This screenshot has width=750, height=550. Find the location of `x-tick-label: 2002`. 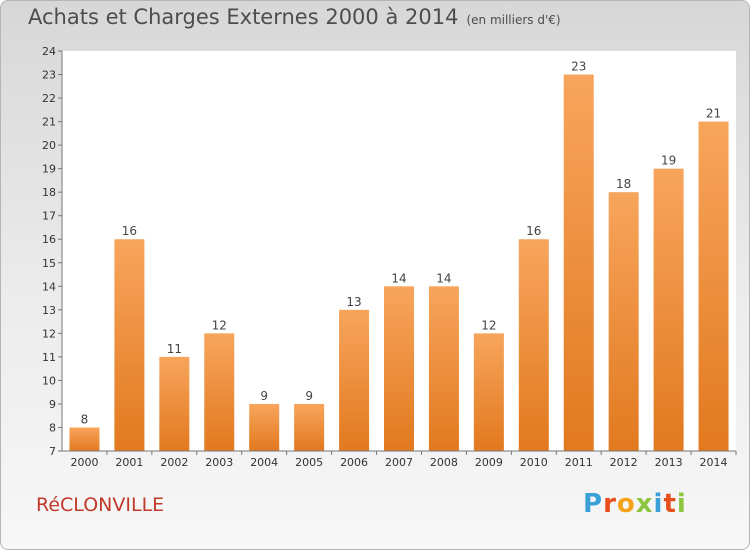

x-tick-label: 2002 is located at coordinates (174, 462).